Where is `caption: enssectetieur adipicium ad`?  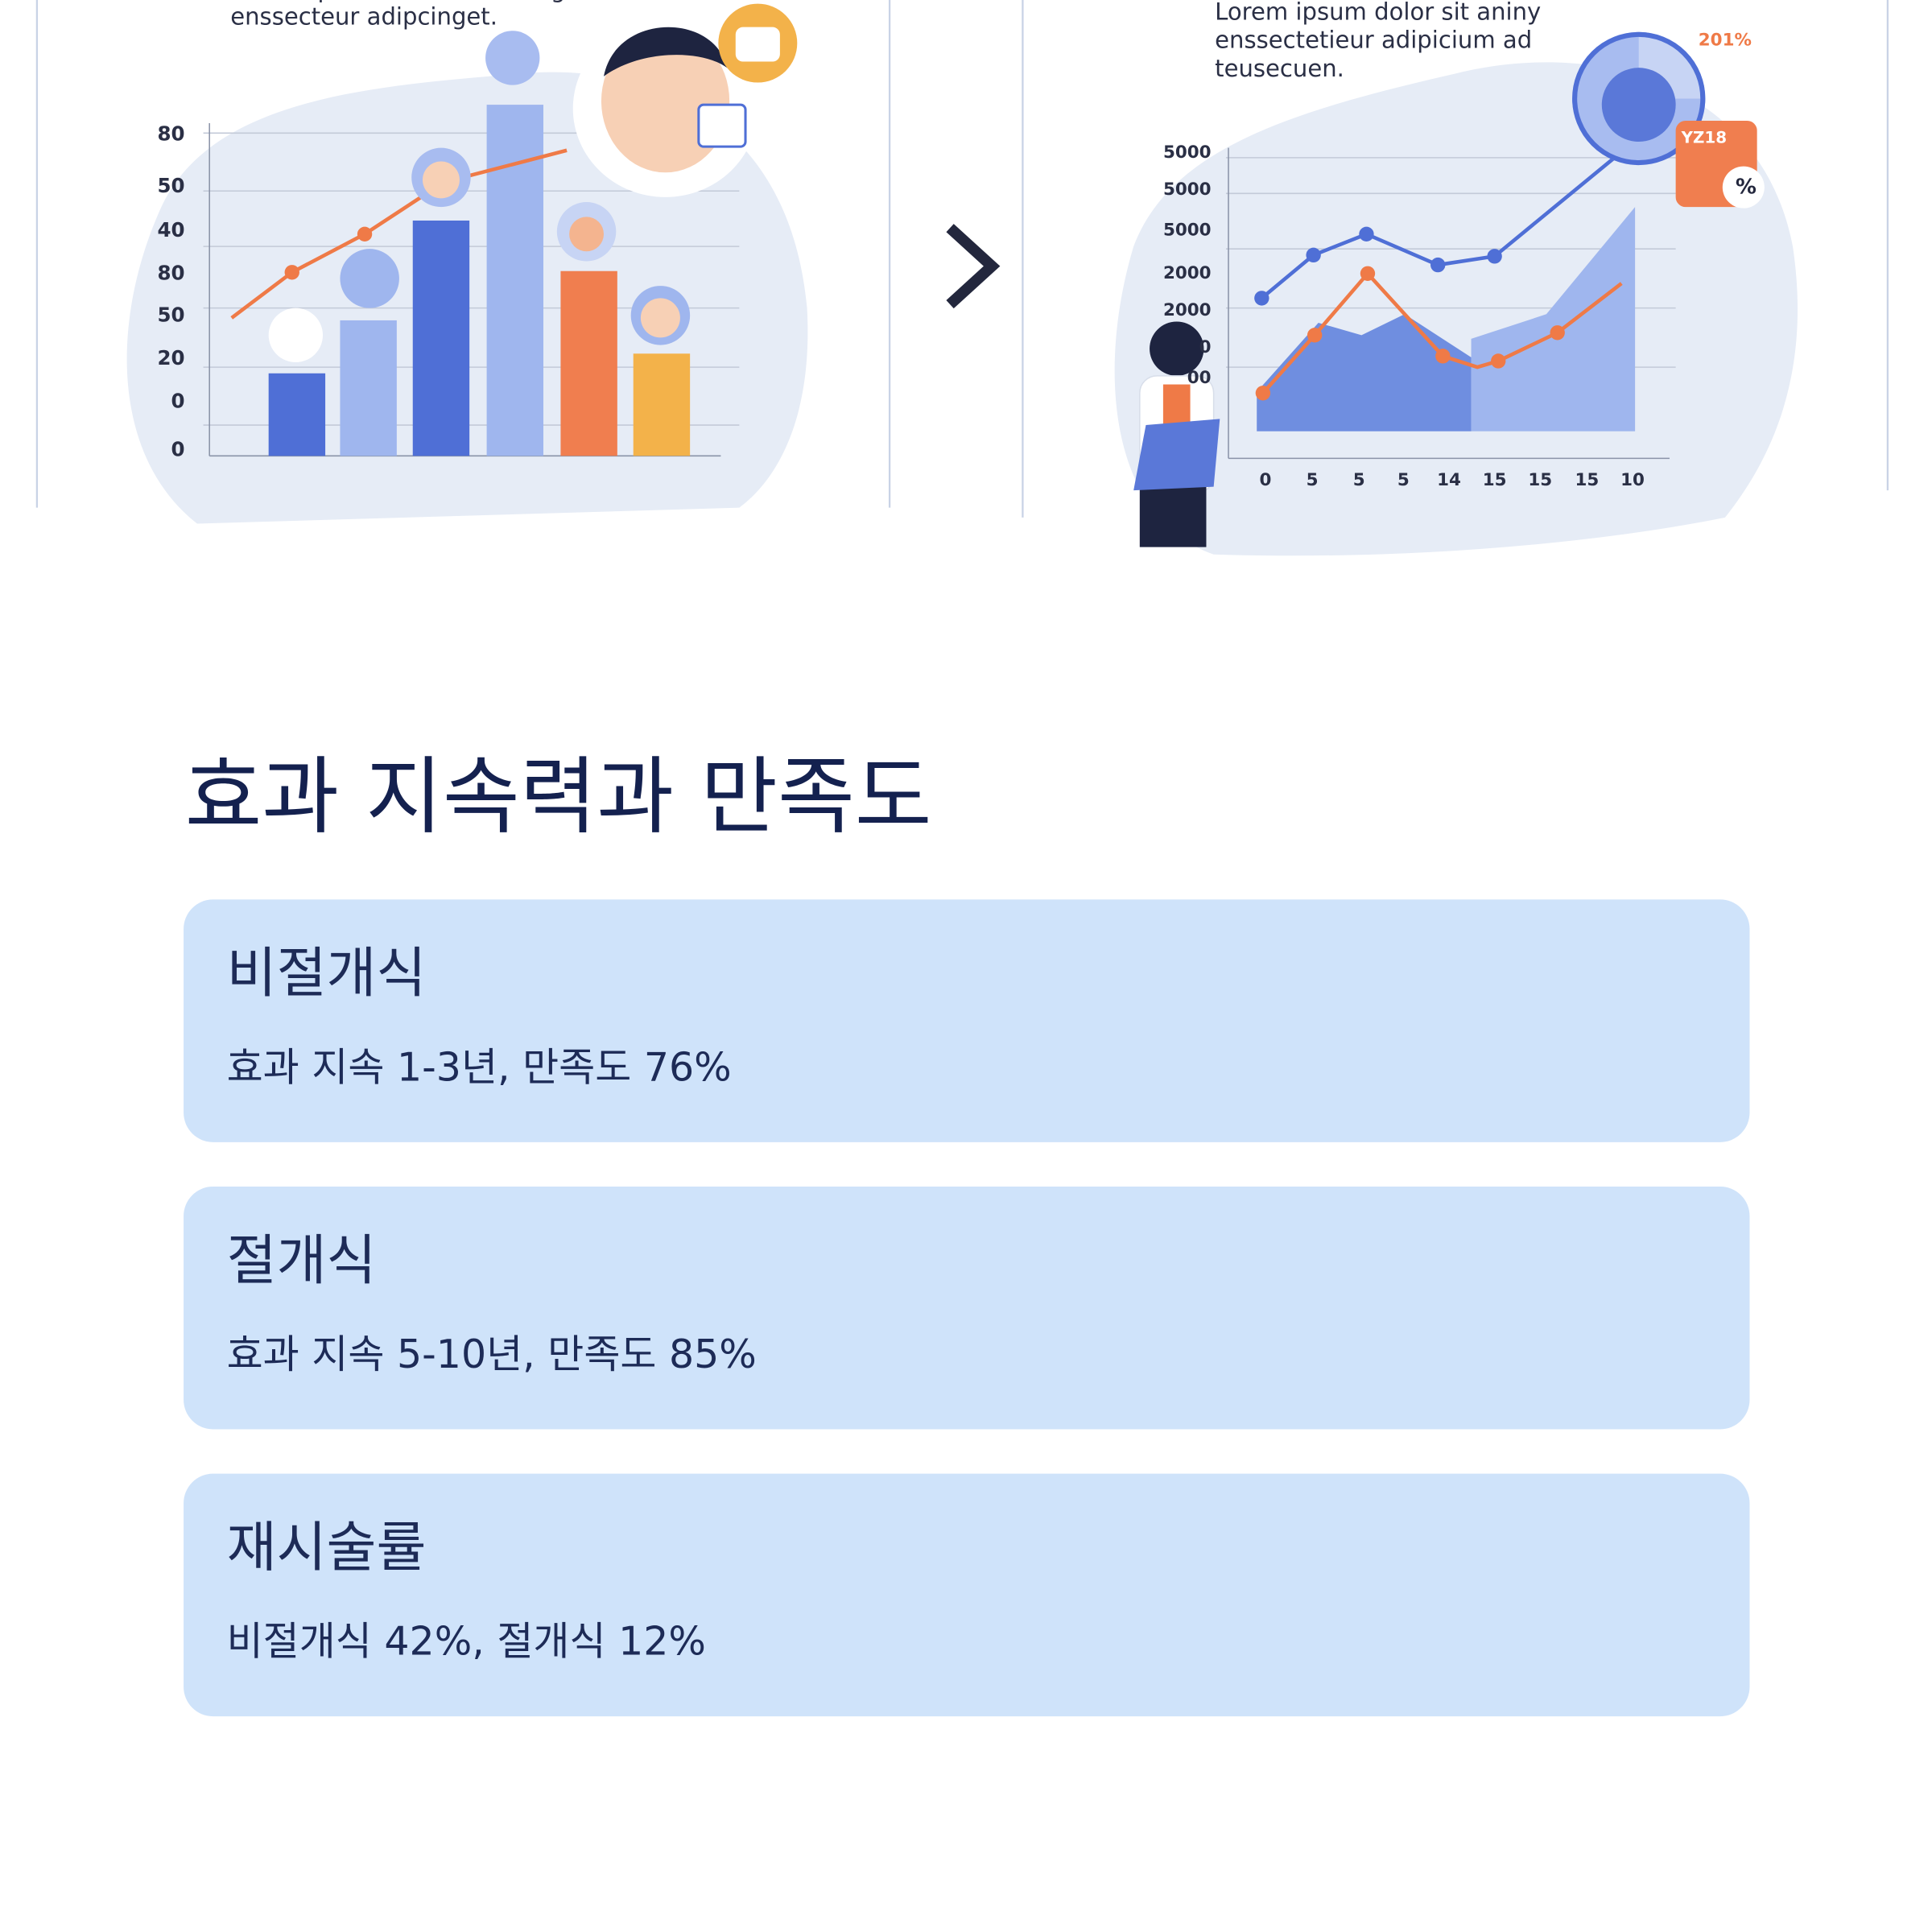
caption: enssectetieur adipicium ad is located at coordinates (1373, 40).